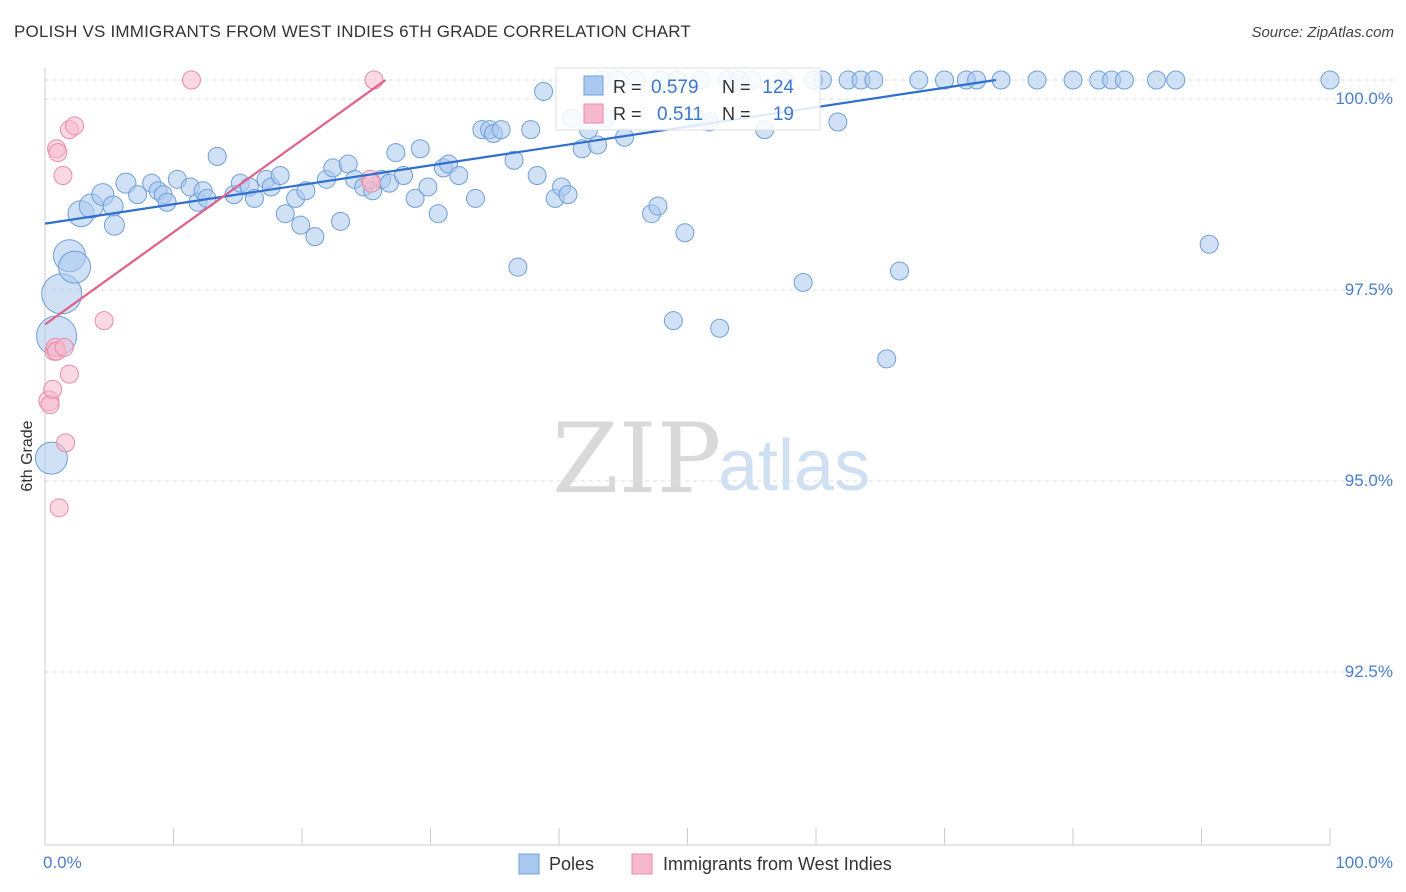  What do you see at coordinates (680, 114) in the screenshot?
I see `stats-west-indies-r-value: 0.511` at bounding box center [680, 114].